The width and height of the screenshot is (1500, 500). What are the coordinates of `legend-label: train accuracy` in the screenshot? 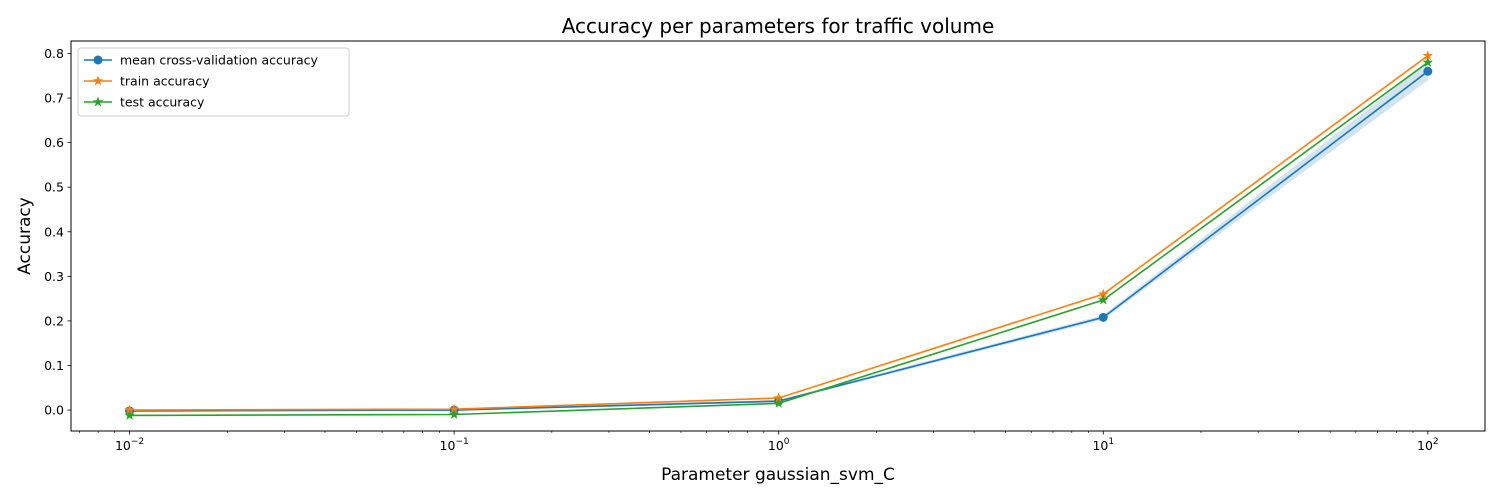 It's located at (165, 81).